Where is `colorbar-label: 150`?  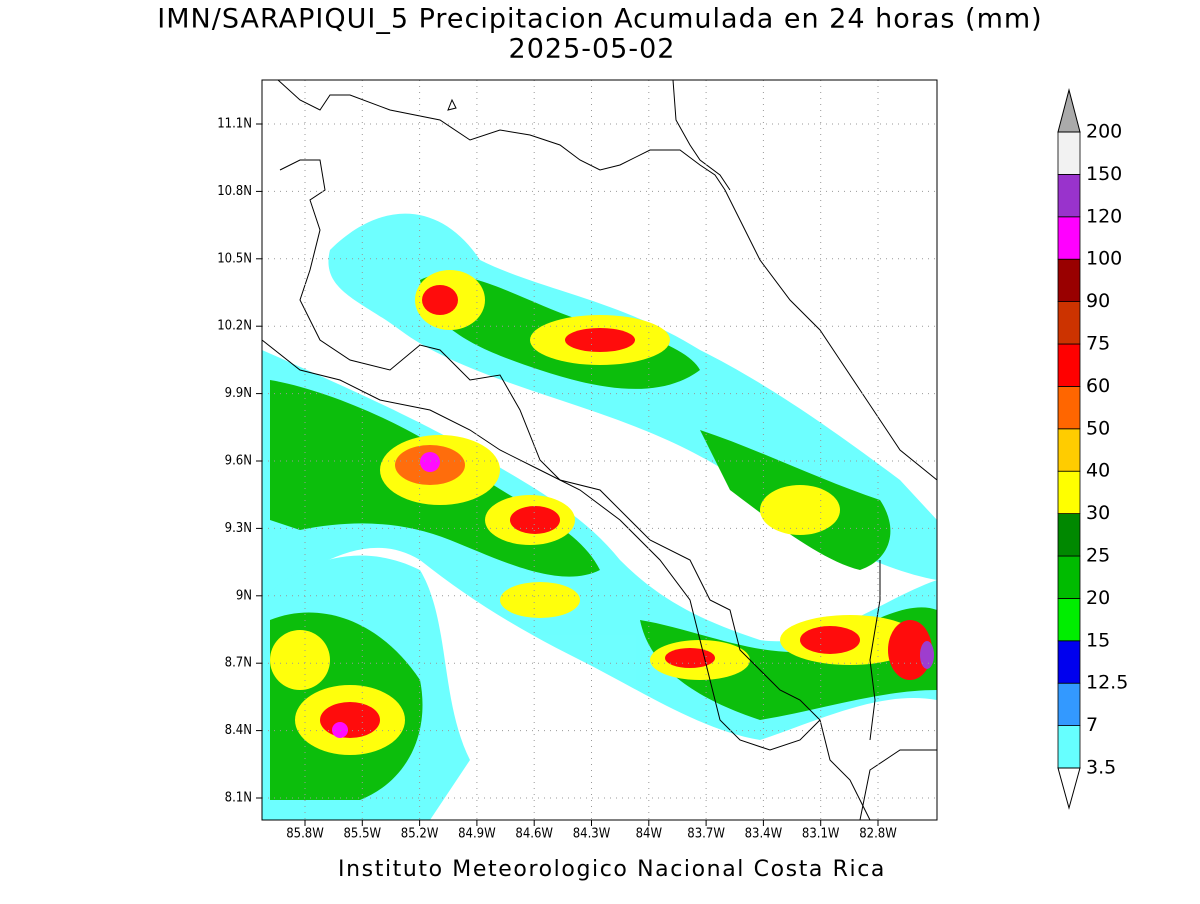
colorbar-label: 150 is located at coordinates (1104, 174).